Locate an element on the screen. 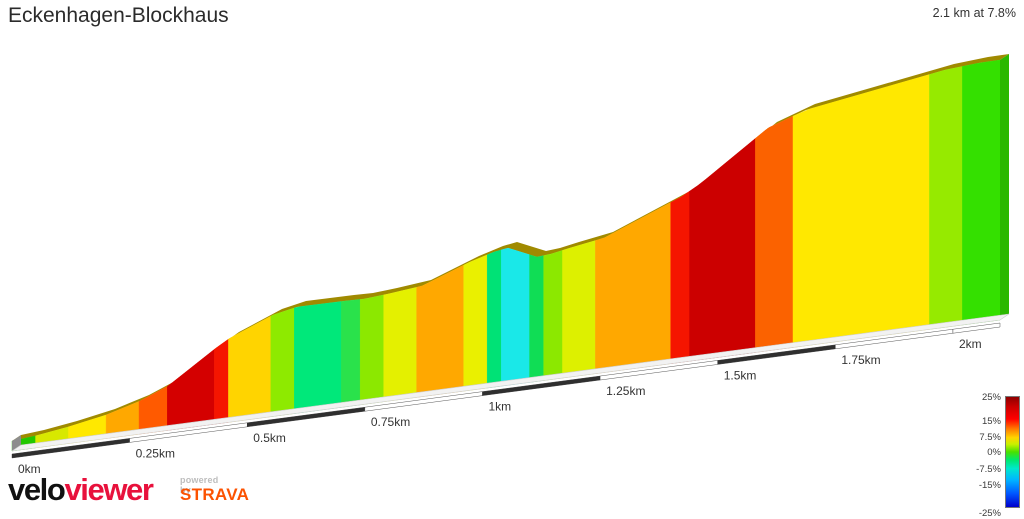 The width and height of the screenshot is (1024, 519). legend-label: -7.5% is located at coordinates (988, 469).